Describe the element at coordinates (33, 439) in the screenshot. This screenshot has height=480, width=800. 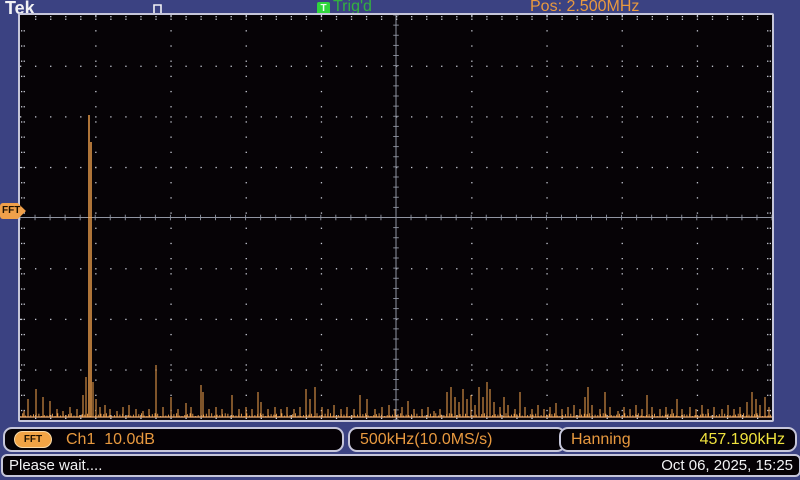
I see `fft-source-badge: FFT` at that location.